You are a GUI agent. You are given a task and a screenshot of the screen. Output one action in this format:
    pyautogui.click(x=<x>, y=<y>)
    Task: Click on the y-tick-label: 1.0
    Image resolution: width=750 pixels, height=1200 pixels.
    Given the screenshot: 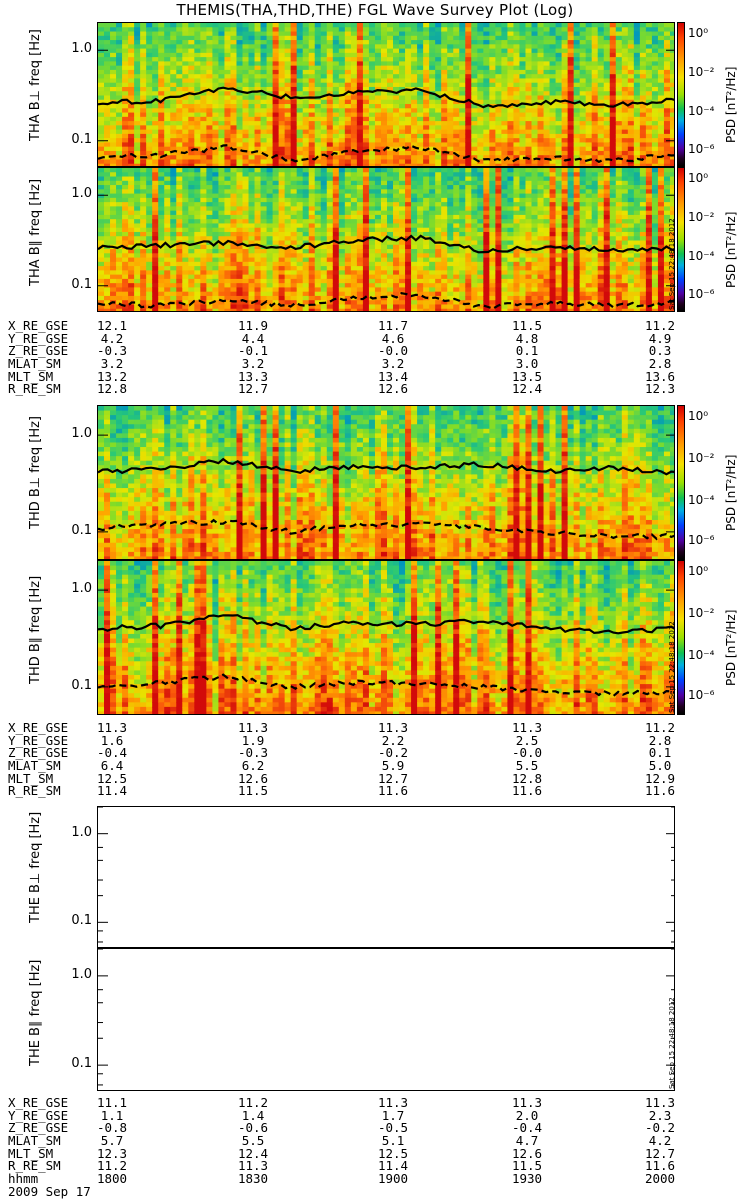 What is the action you would take?
    pyautogui.click(x=81, y=194)
    